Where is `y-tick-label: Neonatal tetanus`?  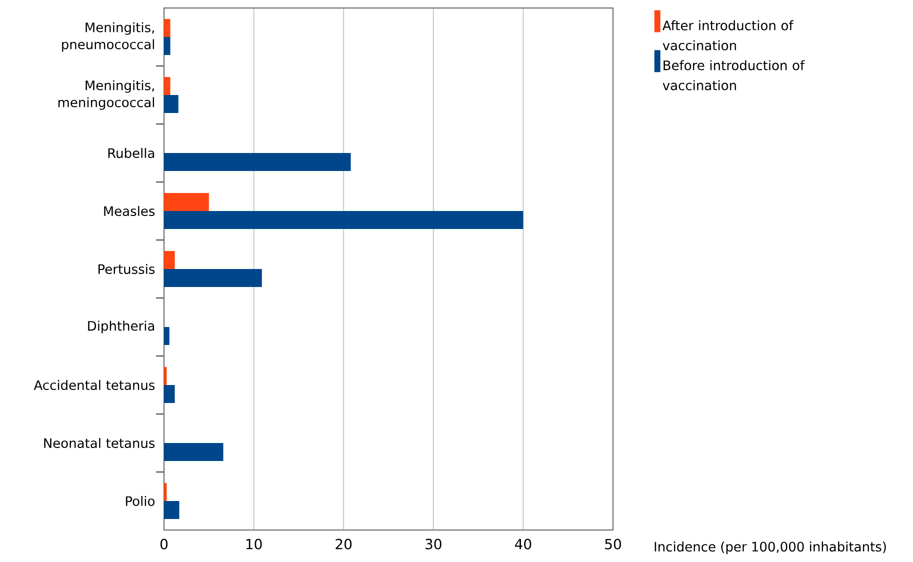
y-tick-label: Neonatal tetanus is located at coordinates (99, 443).